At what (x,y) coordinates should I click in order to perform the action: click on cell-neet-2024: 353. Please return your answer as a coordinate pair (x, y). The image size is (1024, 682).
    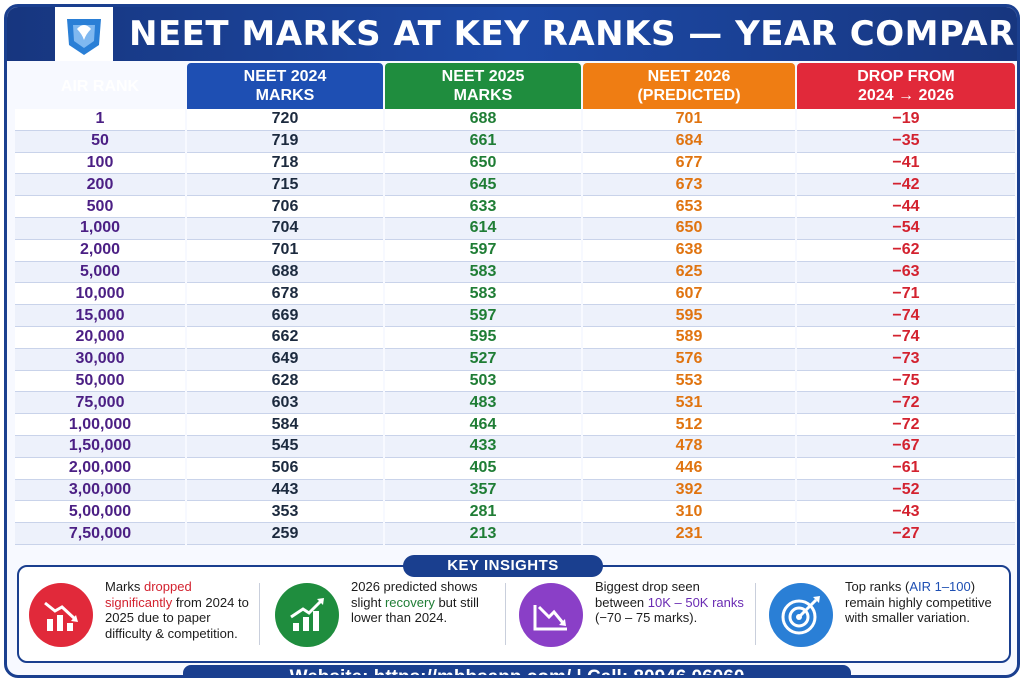
    Looking at the image, I should click on (285, 512).